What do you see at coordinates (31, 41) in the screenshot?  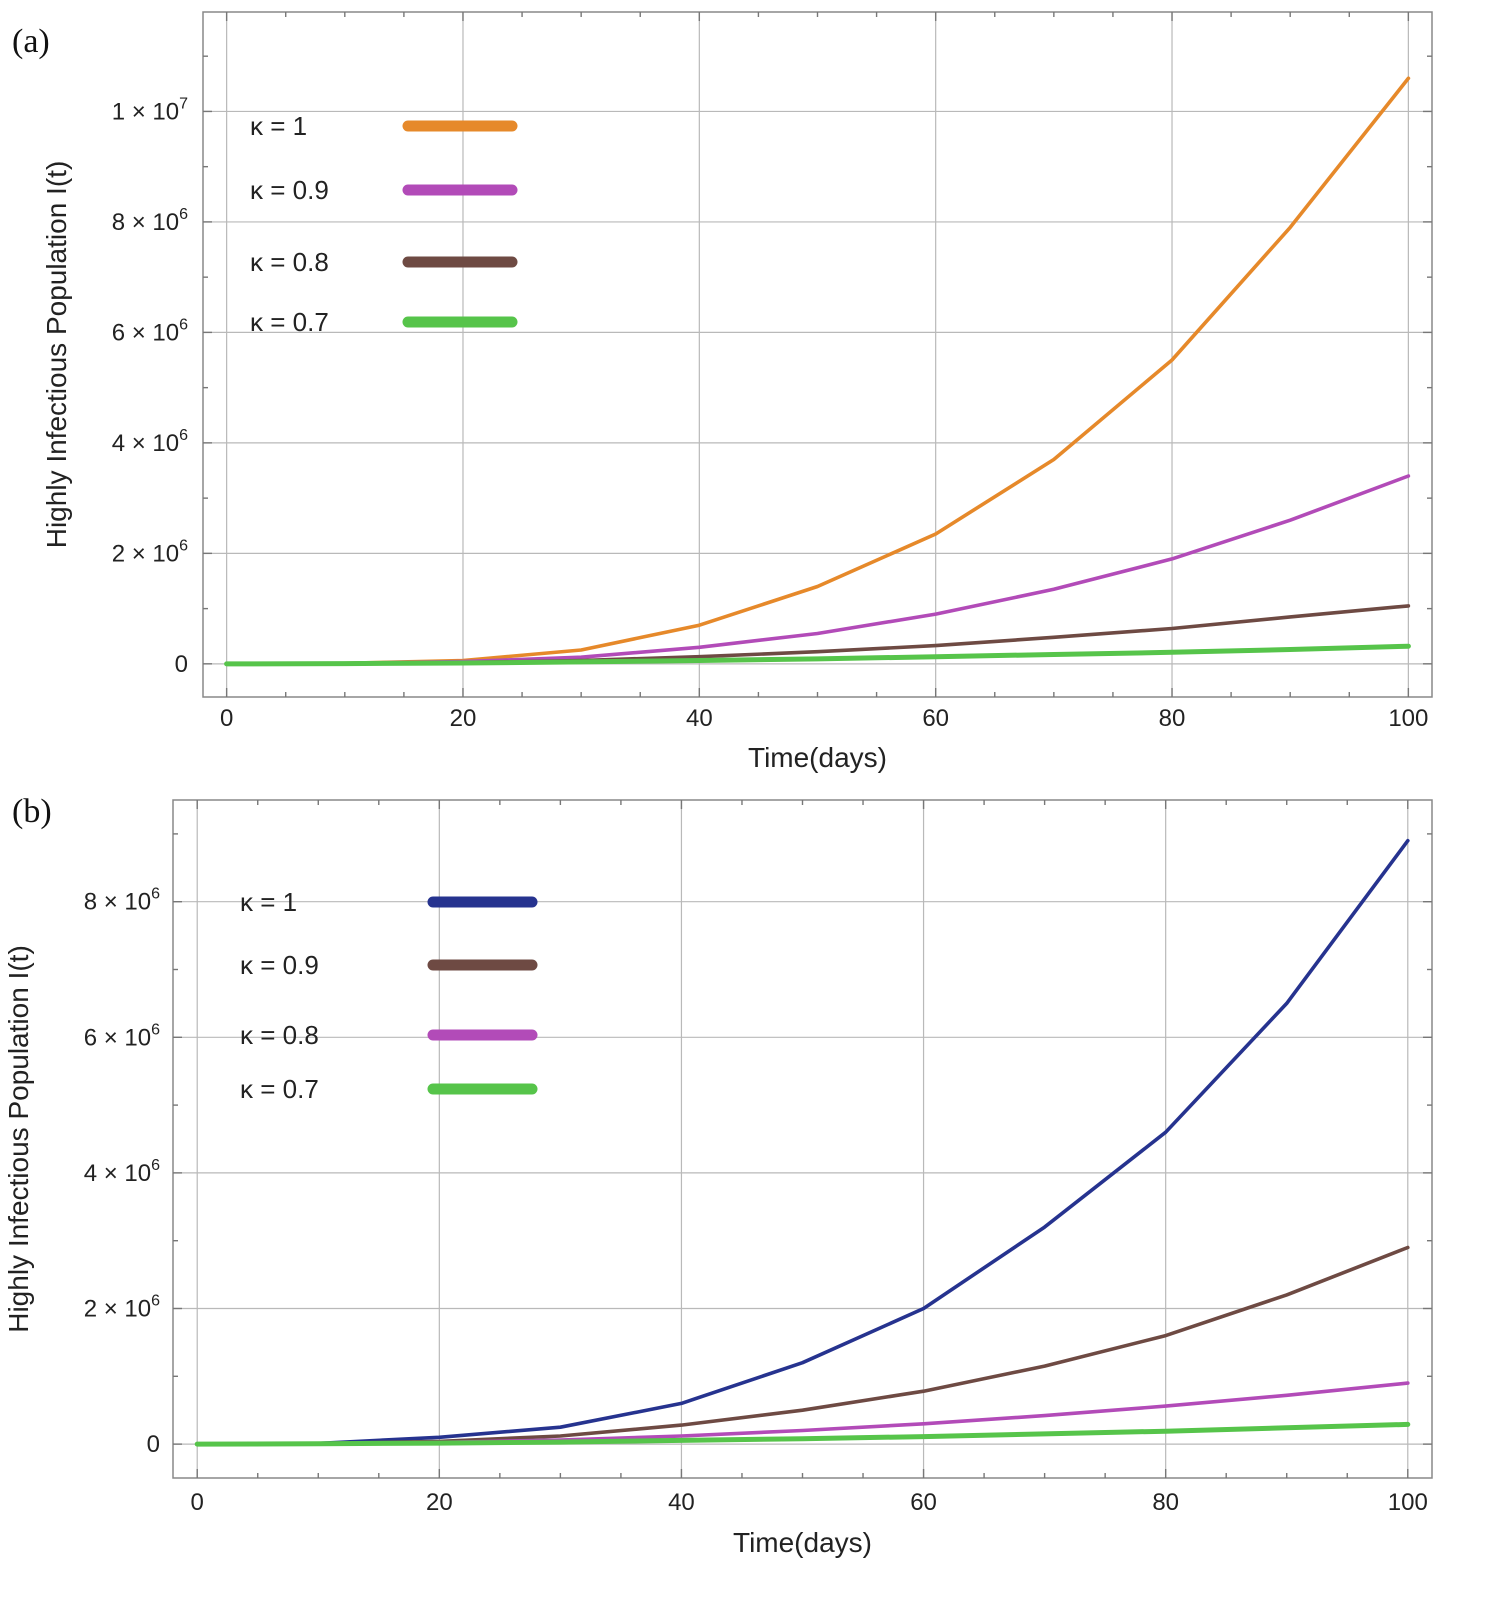 I see `panel-label: (a)` at bounding box center [31, 41].